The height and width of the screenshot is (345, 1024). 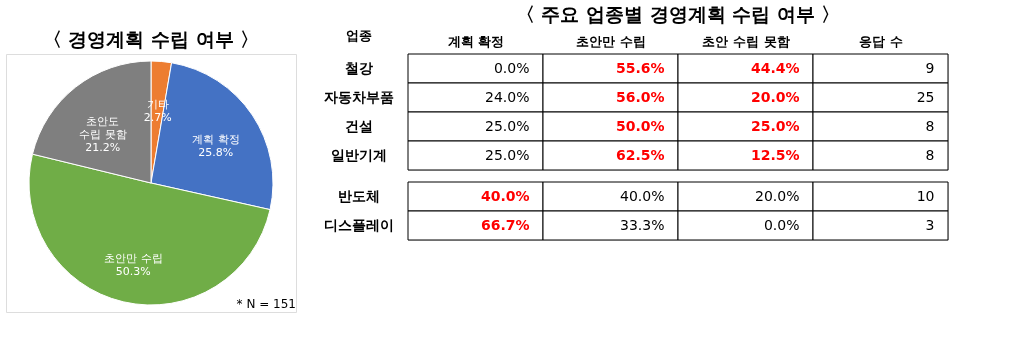 I want to click on text: 44.4%, so click(x=775, y=67).